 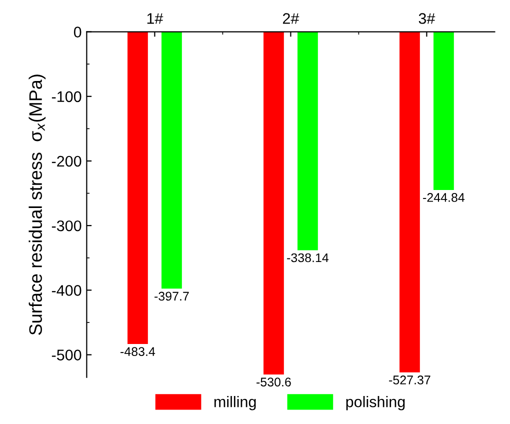 I want to click on data-label: -483.4, so click(x=138, y=351).